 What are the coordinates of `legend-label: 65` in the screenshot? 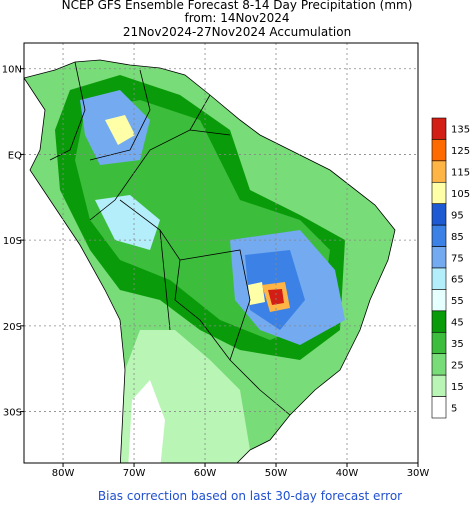 It's located at (457, 280).